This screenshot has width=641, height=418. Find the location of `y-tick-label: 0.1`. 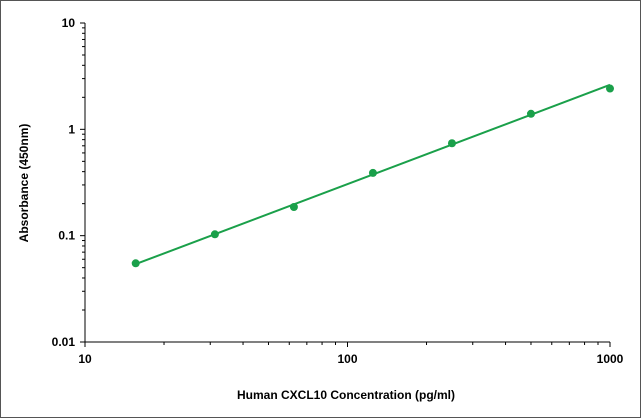

y-tick-label: 0.1 is located at coordinates (66, 236).